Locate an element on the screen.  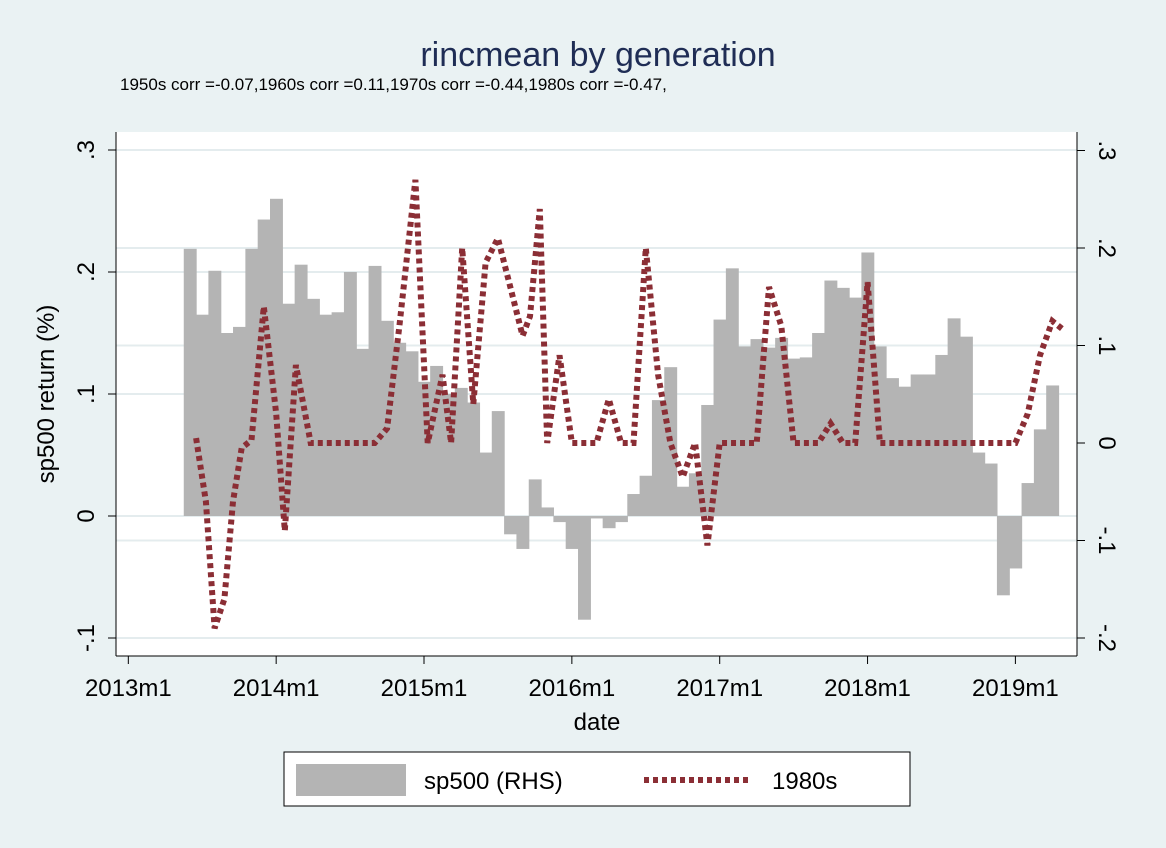
left-axis-ticks: .3 .2 .1 0 -.1 is located at coordinates (94, 396).